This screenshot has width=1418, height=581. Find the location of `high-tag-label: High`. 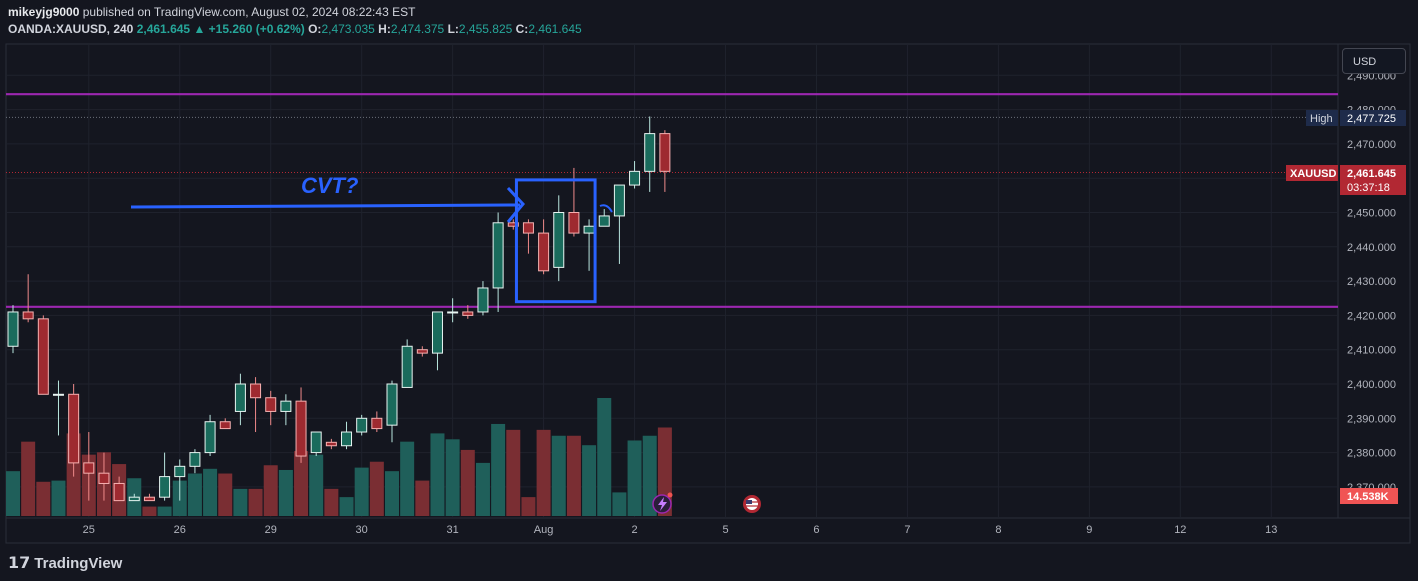

high-tag-label: High is located at coordinates (1321, 119).